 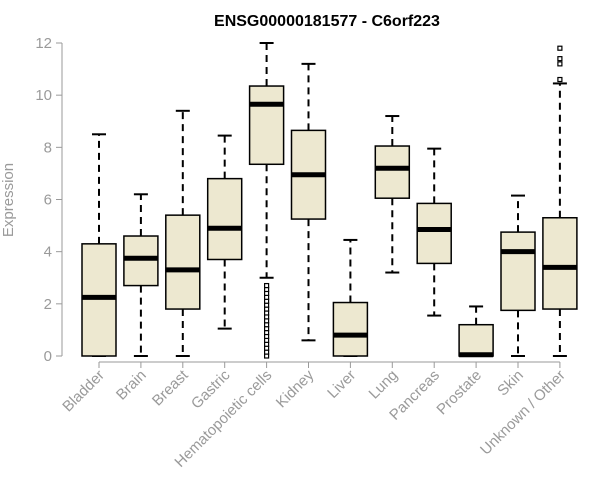 I want to click on box-prostate, so click(x=476, y=331).